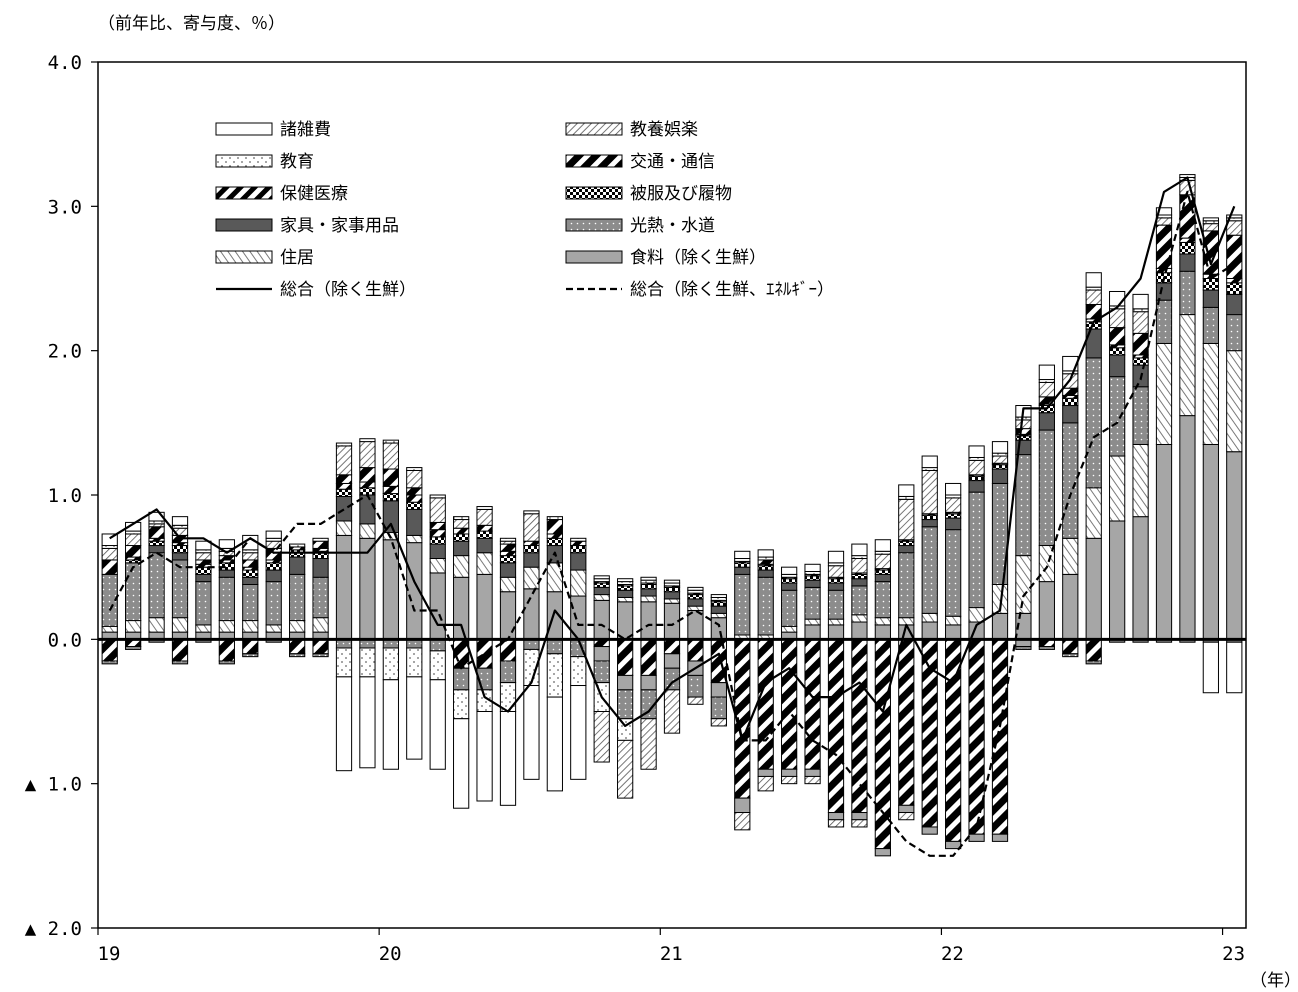  What do you see at coordinates (244, 193) in the screenshot?
I see `legend-swatch-medical` at bounding box center [244, 193].